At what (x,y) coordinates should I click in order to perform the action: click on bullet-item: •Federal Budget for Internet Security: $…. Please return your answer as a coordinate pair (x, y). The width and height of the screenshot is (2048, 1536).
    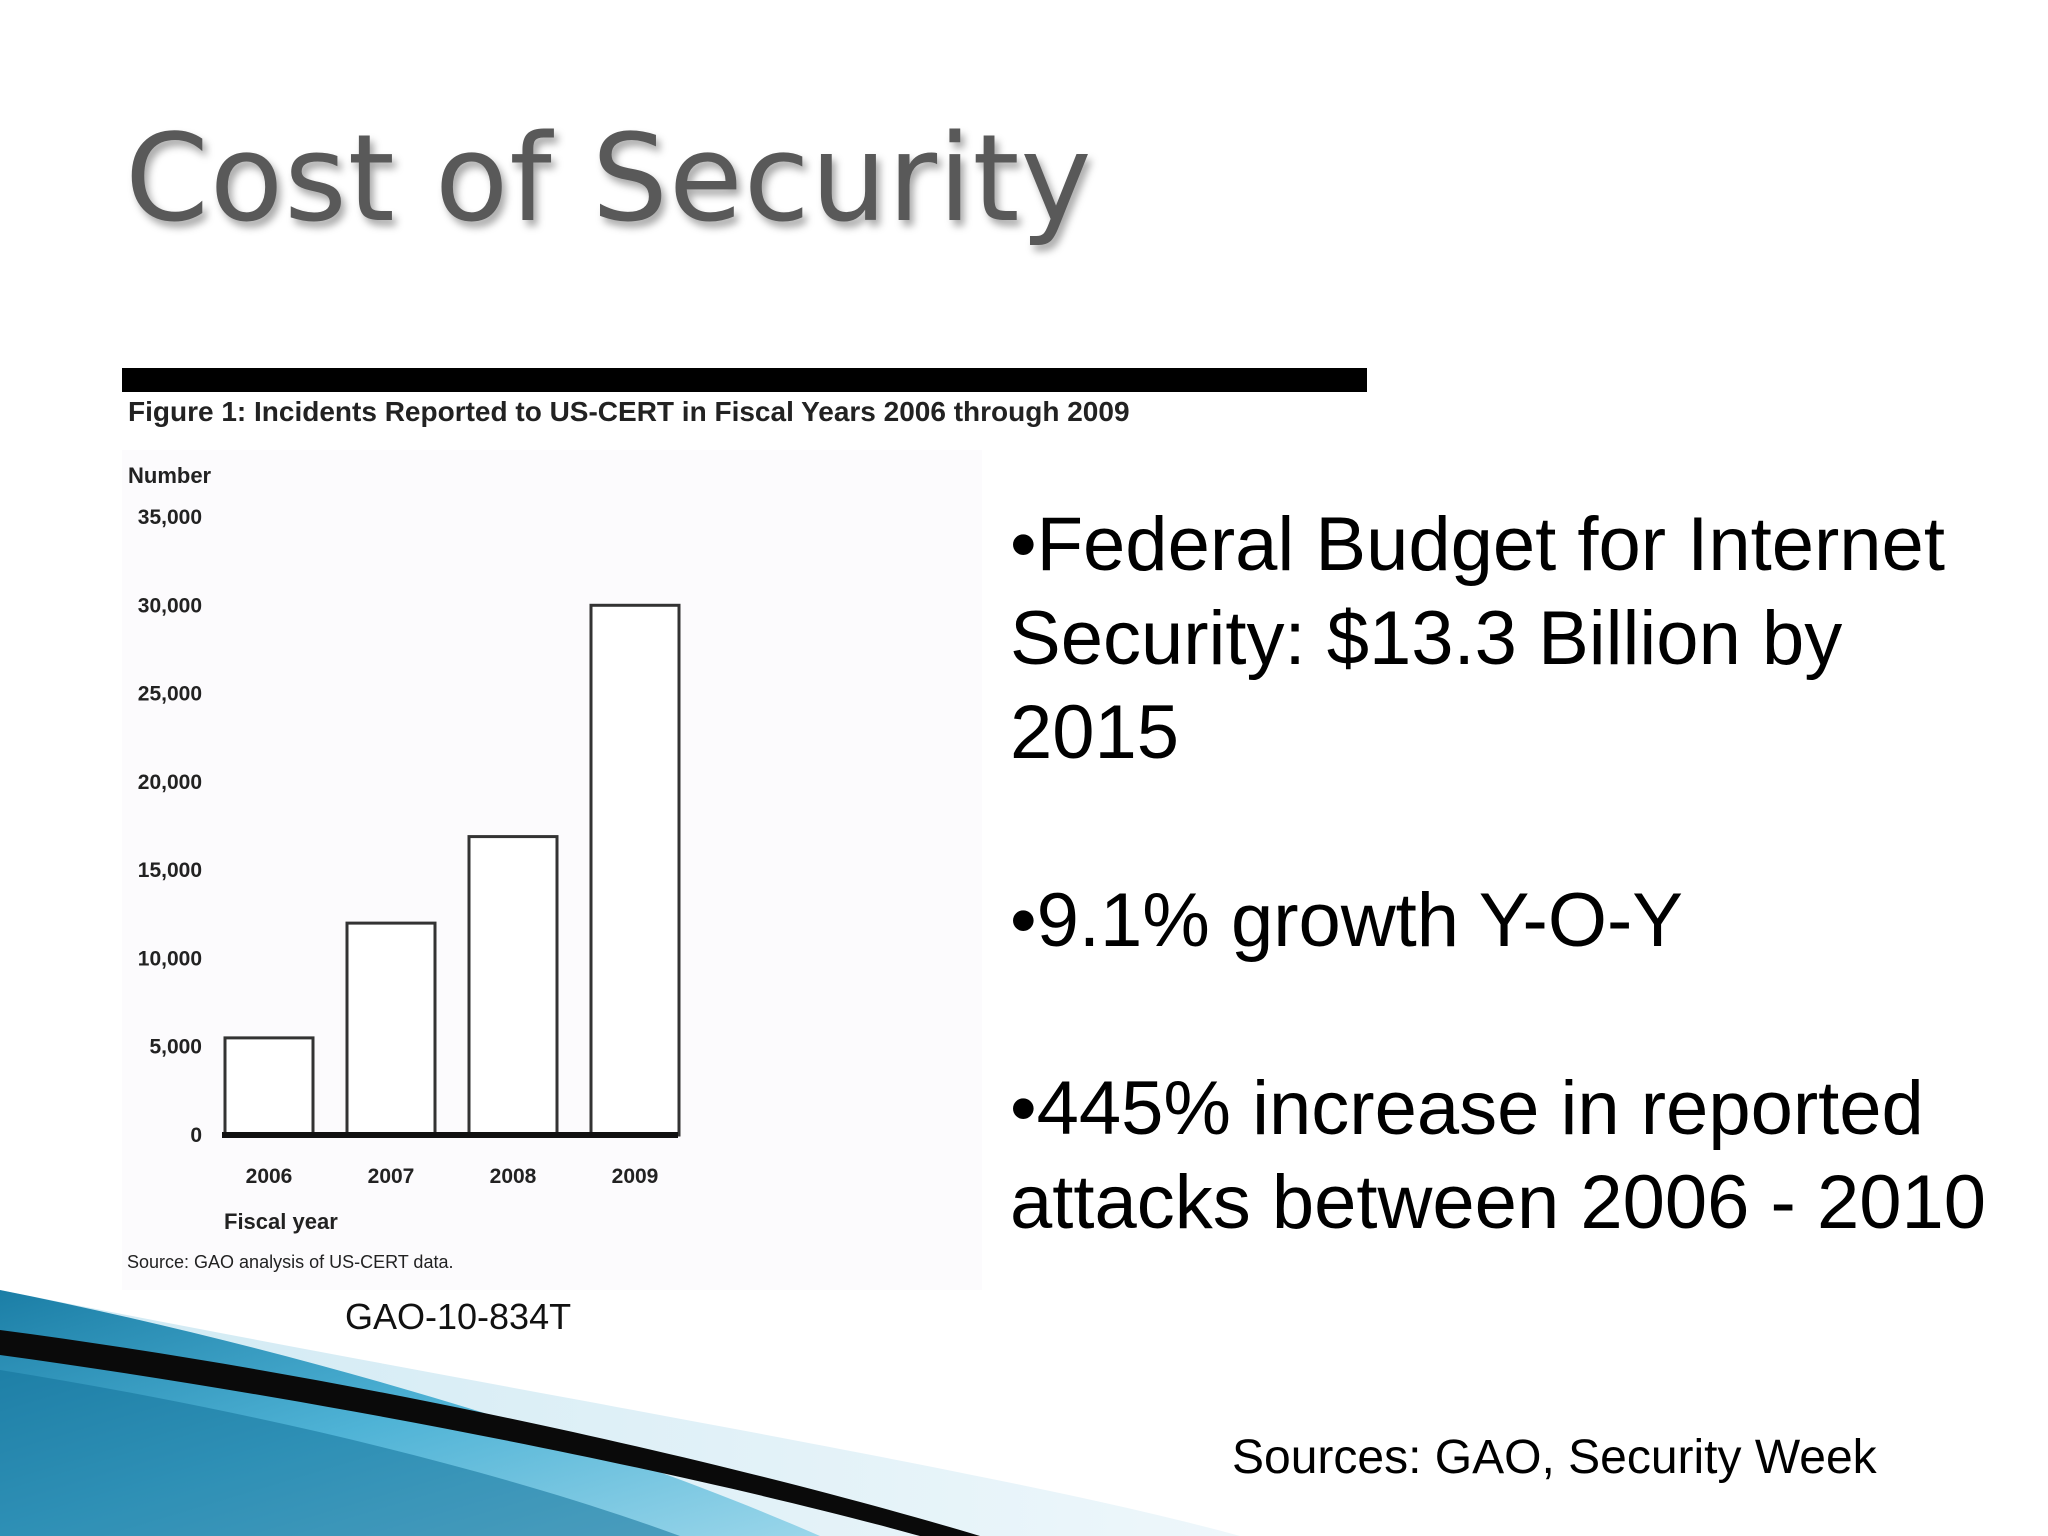
    Looking at the image, I should click on (1477, 638).